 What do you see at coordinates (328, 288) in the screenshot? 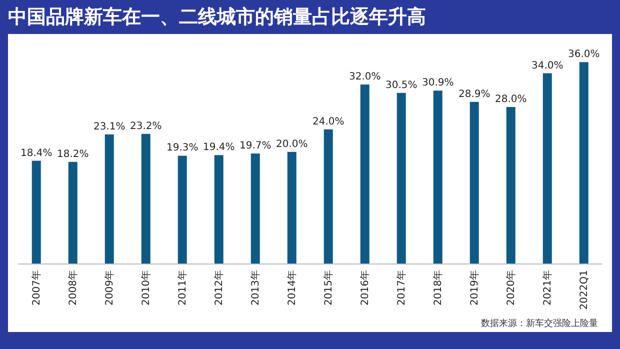
I see `x-tick-label: 2015年` at bounding box center [328, 288].